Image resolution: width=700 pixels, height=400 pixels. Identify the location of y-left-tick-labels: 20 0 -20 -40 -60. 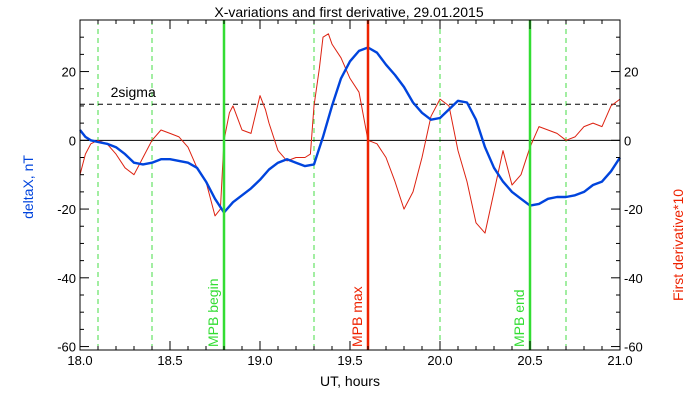
(66, 210).